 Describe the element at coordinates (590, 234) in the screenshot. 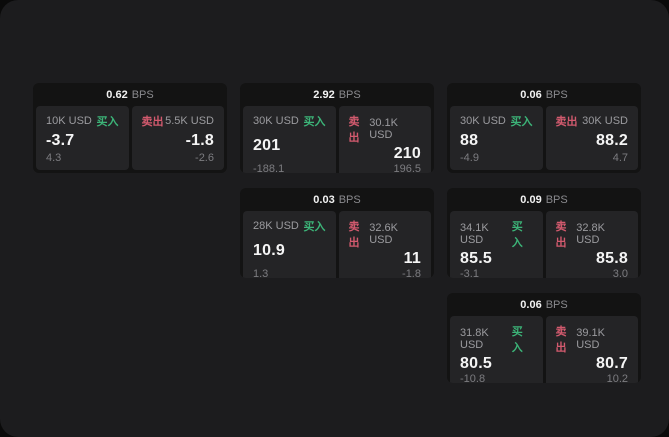

I see `sell-size: 32.8K USD` at that location.